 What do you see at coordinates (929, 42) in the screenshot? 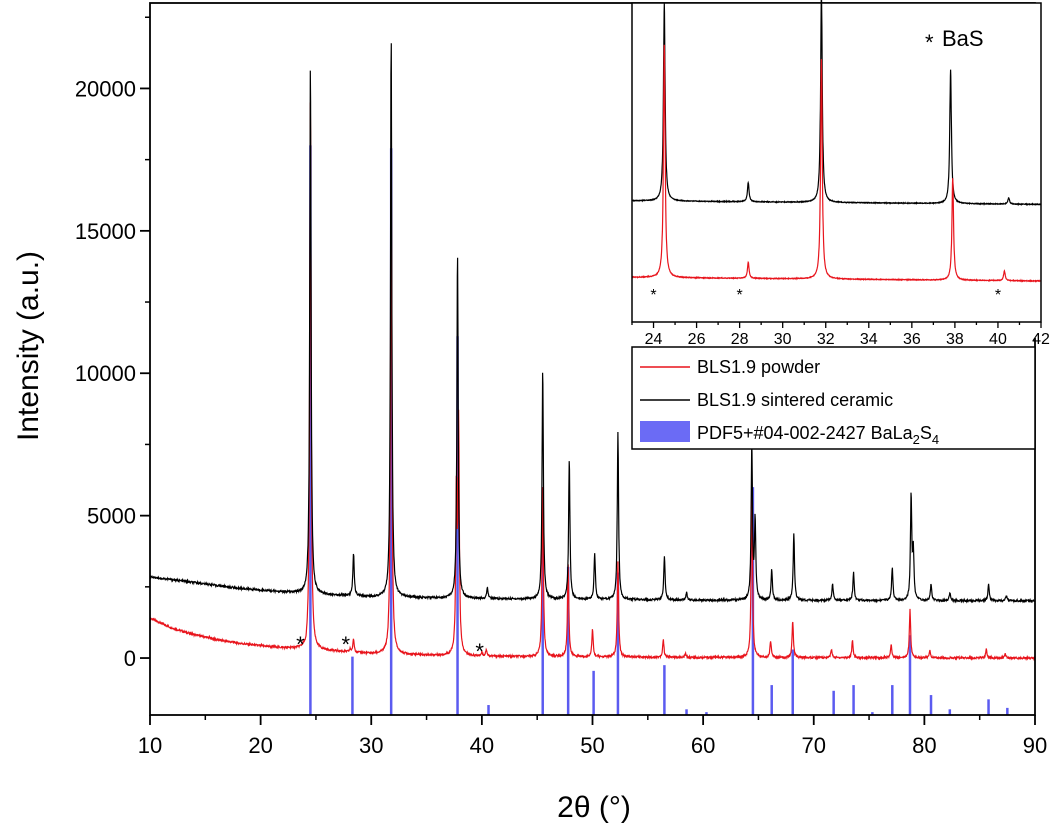
I see `inset-title-marker: *` at bounding box center [929, 42].